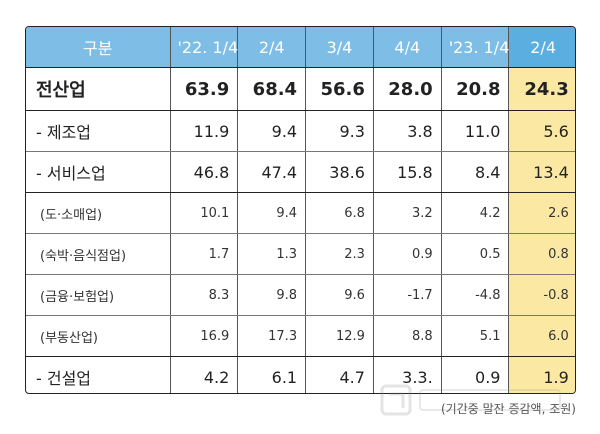  What do you see at coordinates (407, 172) in the screenshot?
I see `cell-value: 15.8` at bounding box center [407, 172].